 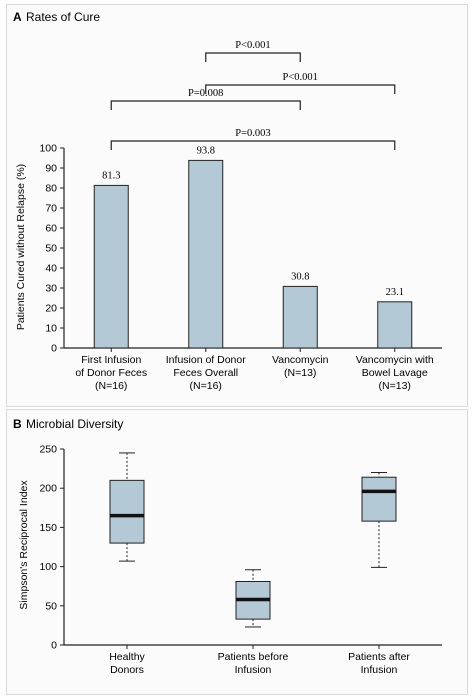 I want to click on y-tick-label-b: 50, so click(x=51, y=606).